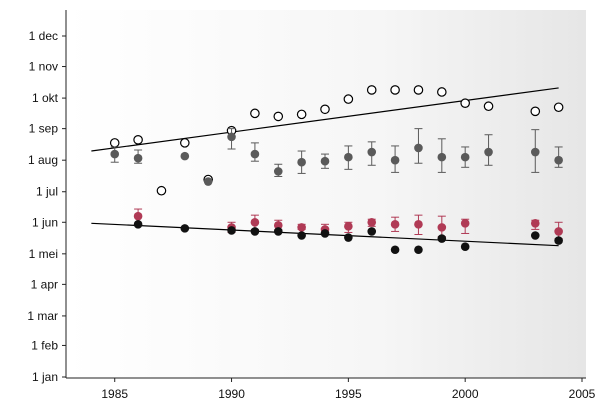  Describe the element at coordinates (582, 394) in the screenshot. I see `x-tick-label: 2005` at that location.